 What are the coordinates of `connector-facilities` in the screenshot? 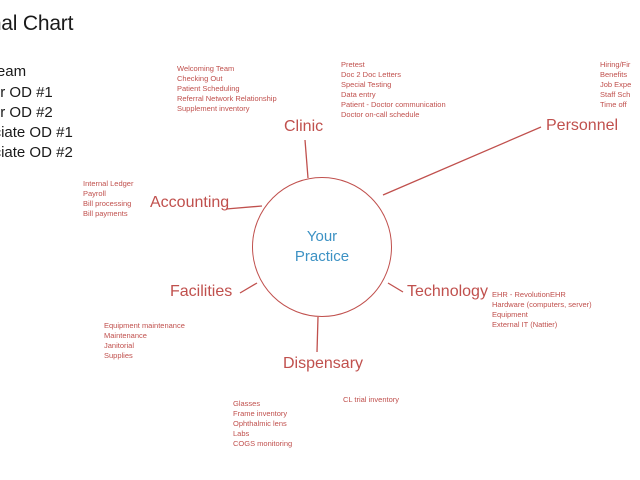 It's located at (248, 288).